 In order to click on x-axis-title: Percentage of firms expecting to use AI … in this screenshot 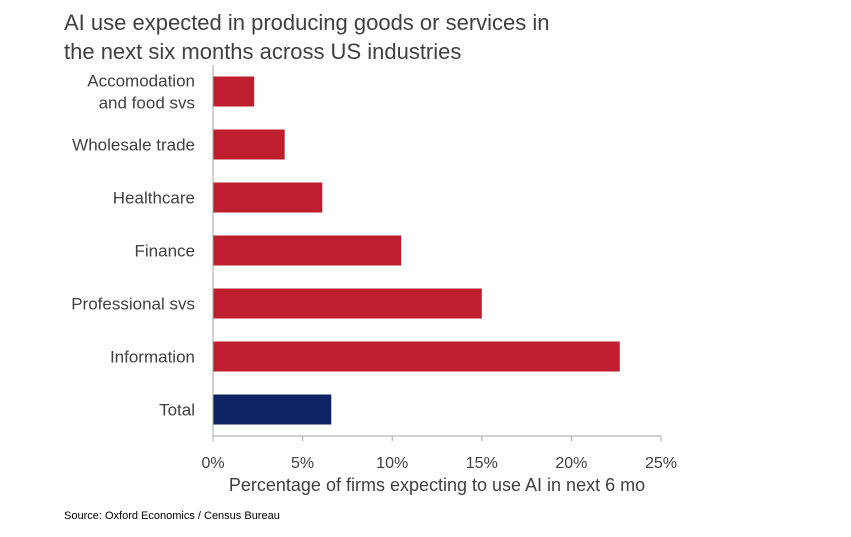, I will do `click(437, 485)`.